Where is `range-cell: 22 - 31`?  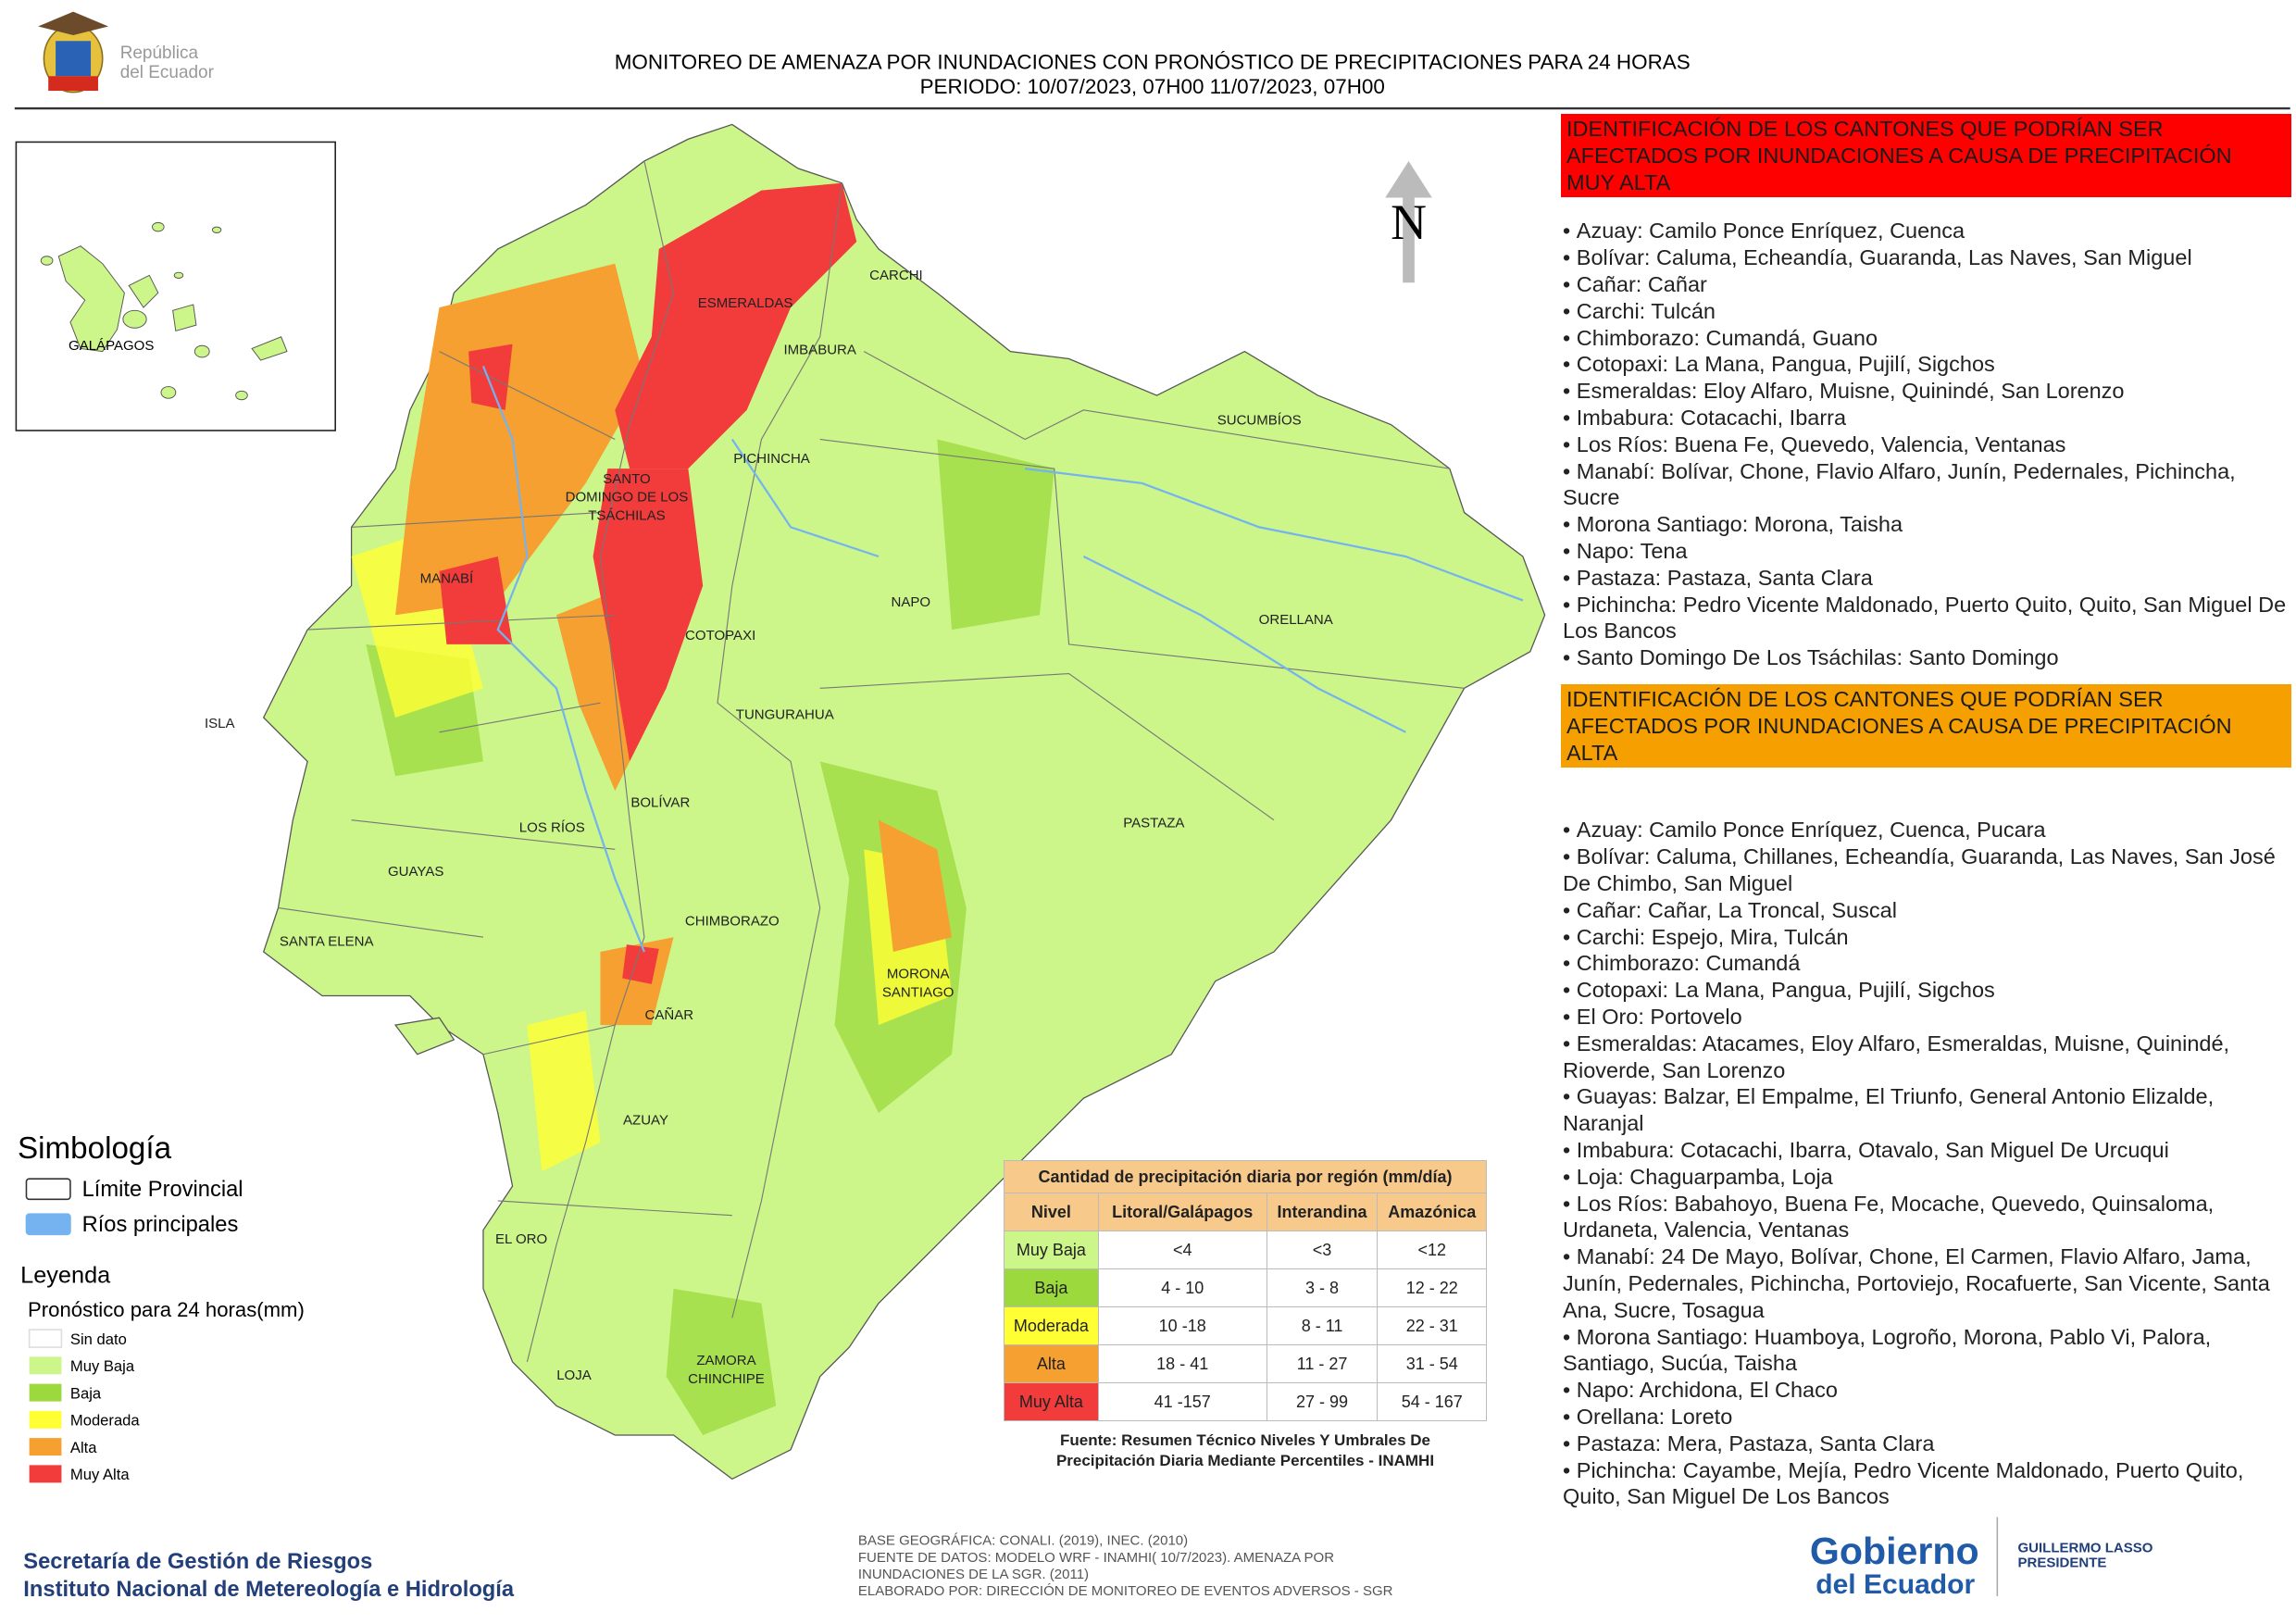 range-cell: 22 - 31 is located at coordinates (1432, 1325).